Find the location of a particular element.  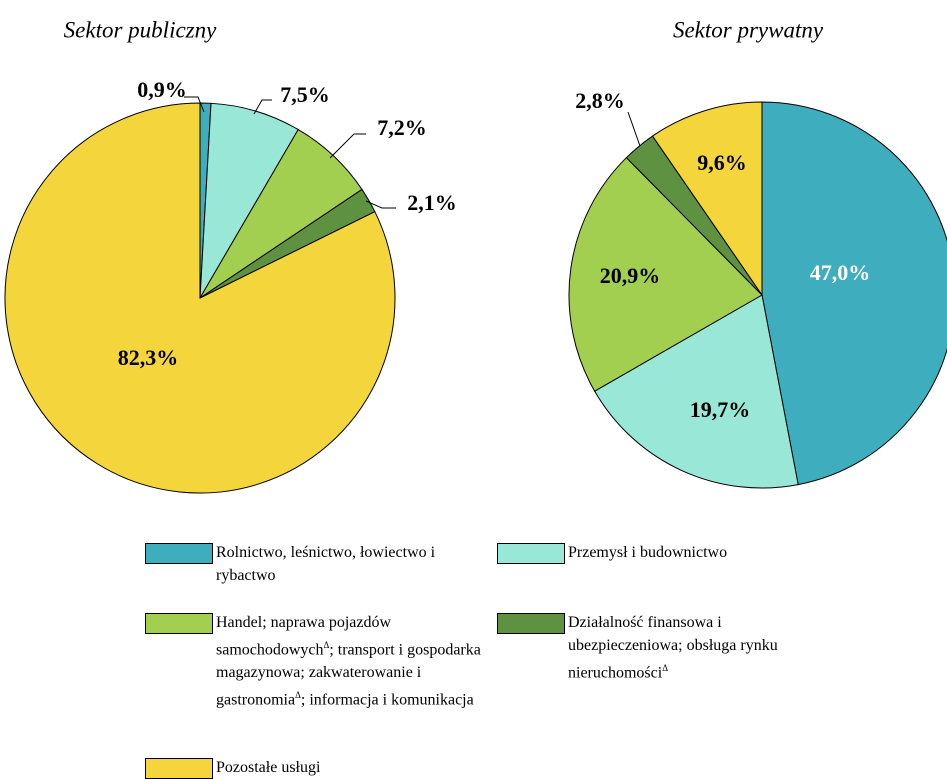

data-label: 7,2% is located at coordinates (402, 127).